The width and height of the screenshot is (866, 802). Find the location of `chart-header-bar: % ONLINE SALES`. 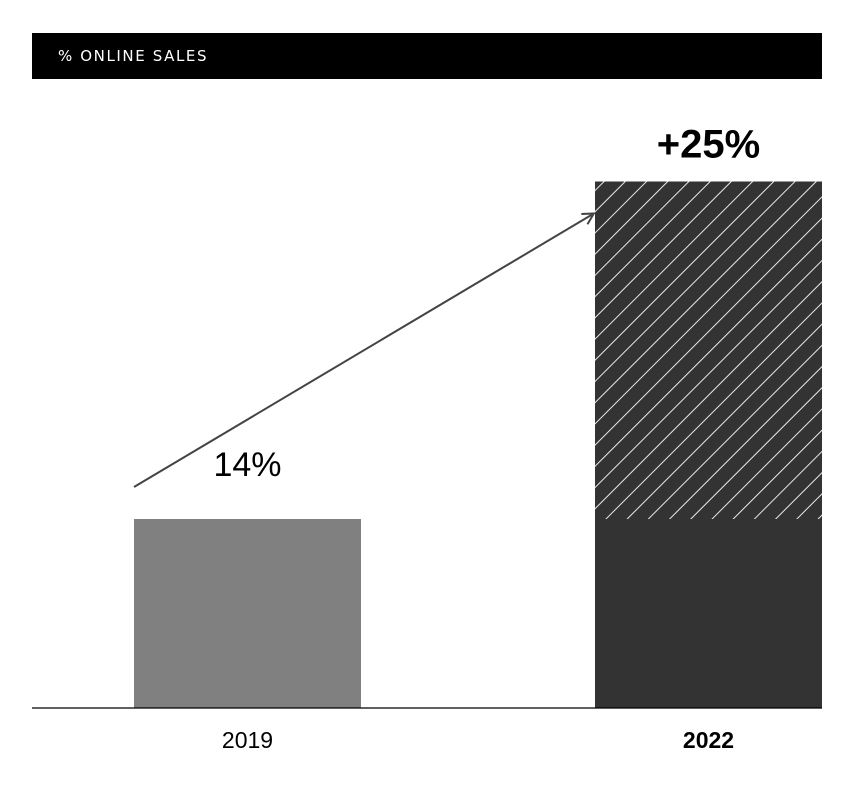

chart-header-bar: % ONLINE SALES is located at coordinates (427, 56).